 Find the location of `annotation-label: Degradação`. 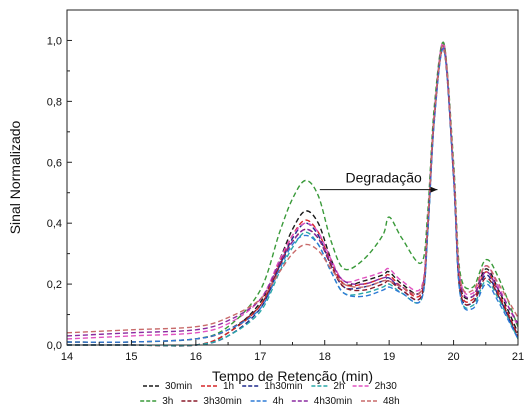

annotation-label: Degradação is located at coordinates (383, 178).